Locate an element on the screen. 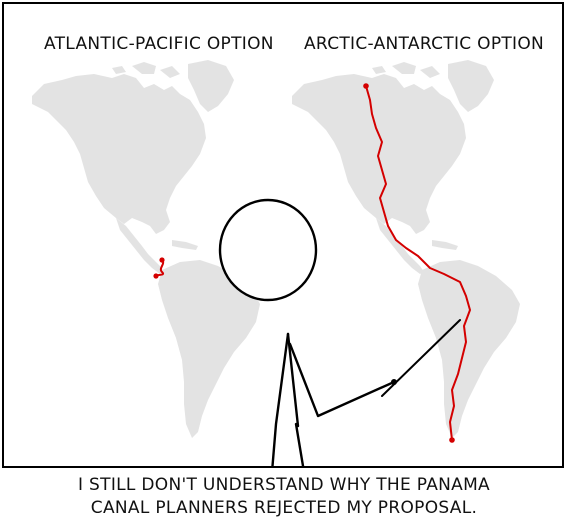  arctic-antarctic-canal-route is located at coordinates (417, 263).